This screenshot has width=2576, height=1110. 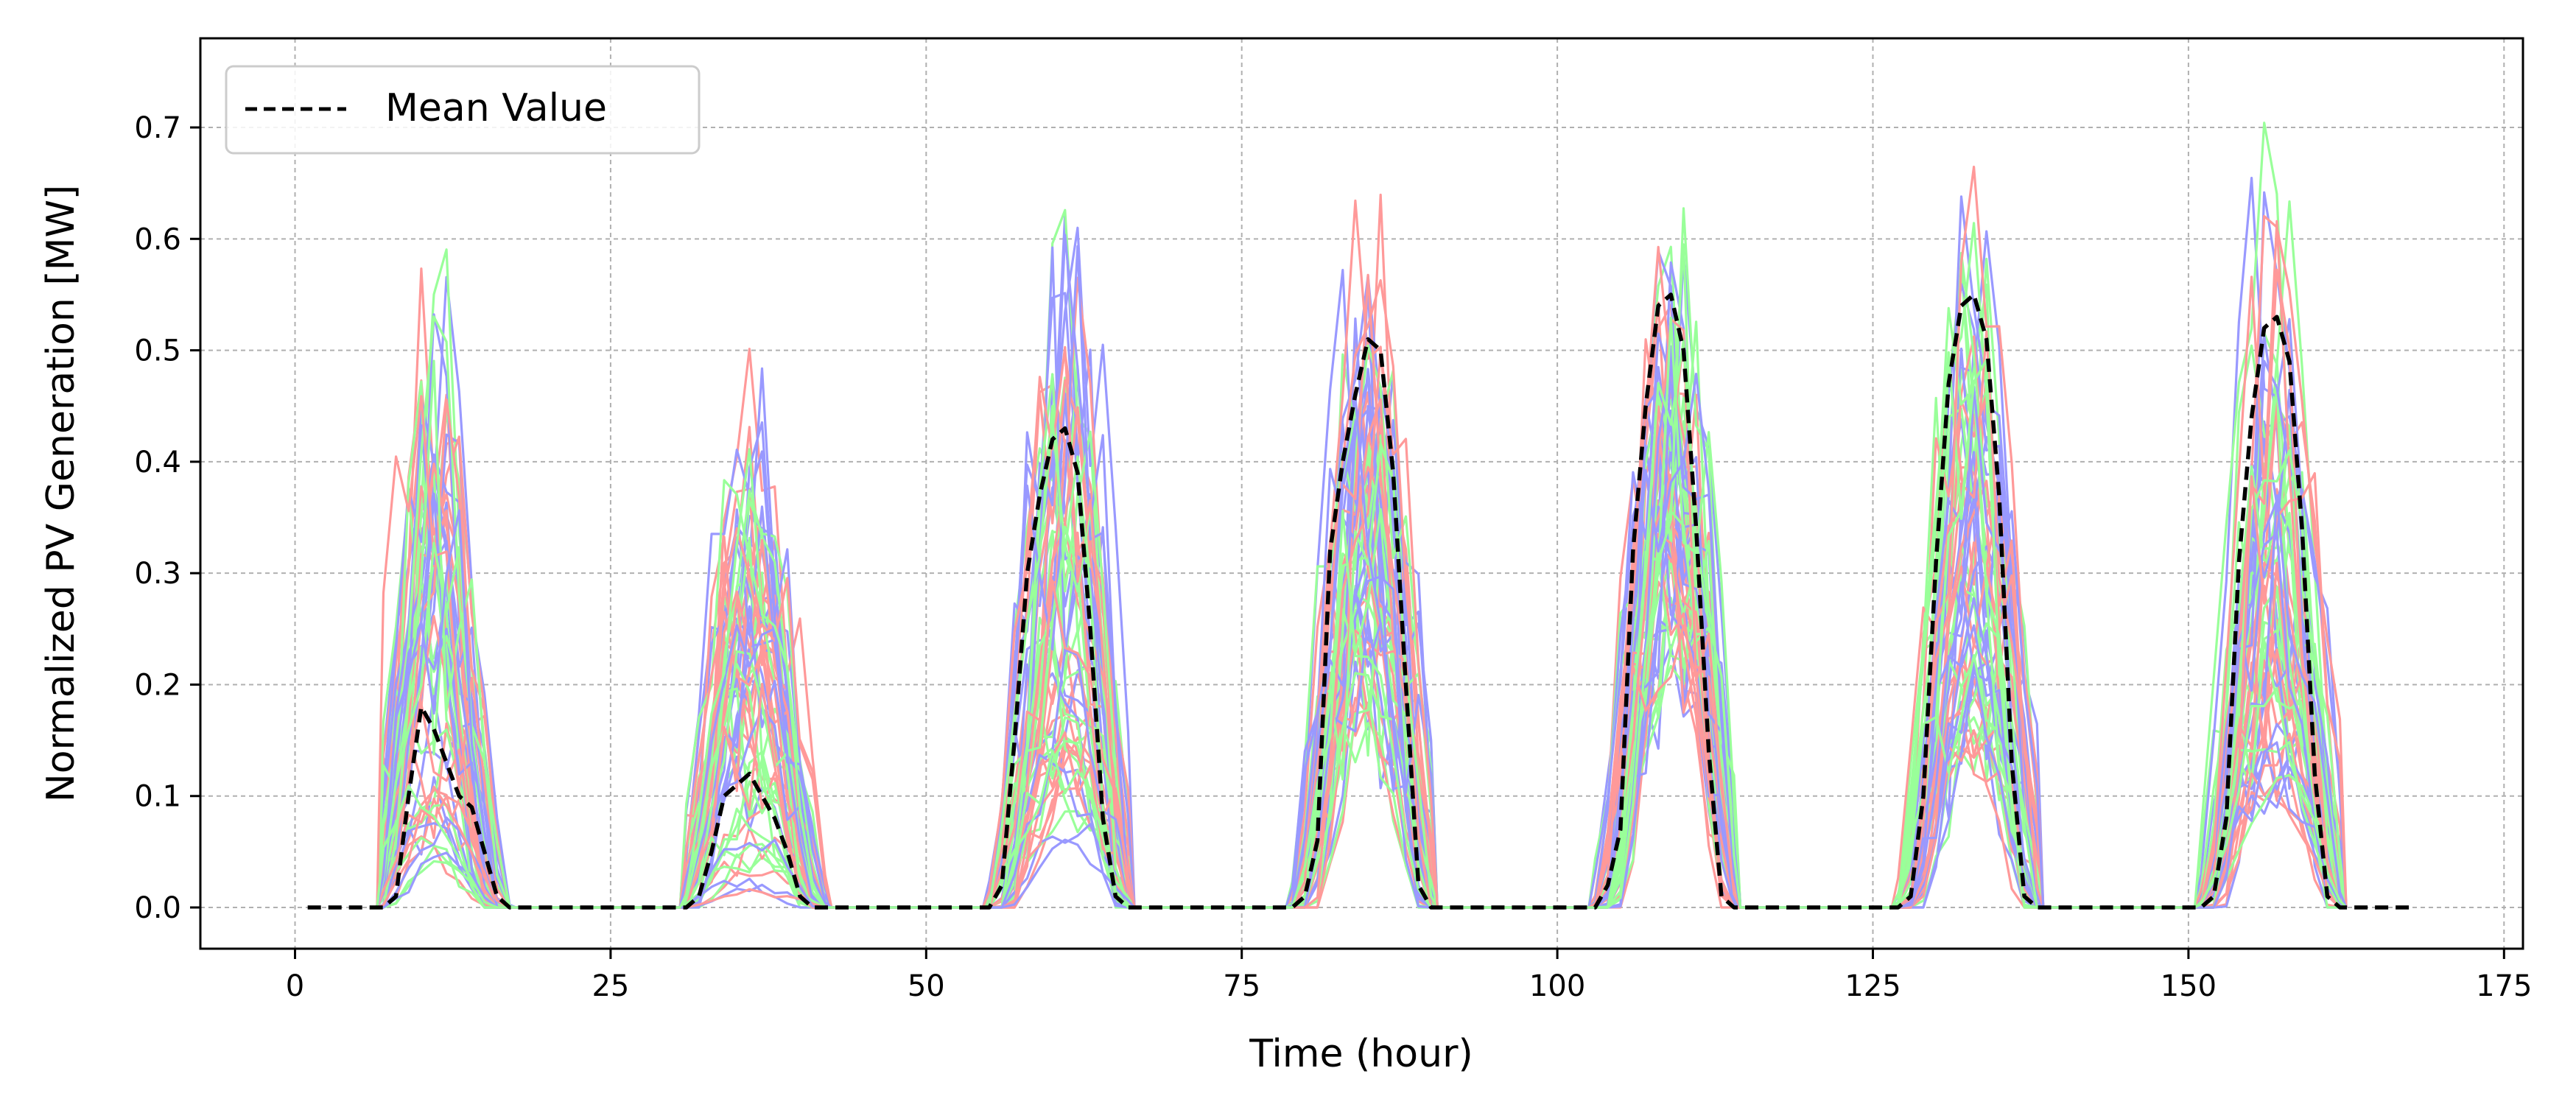 What do you see at coordinates (496, 108) in the screenshot?
I see `legend-mean-label: Mean Value` at bounding box center [496, 108].